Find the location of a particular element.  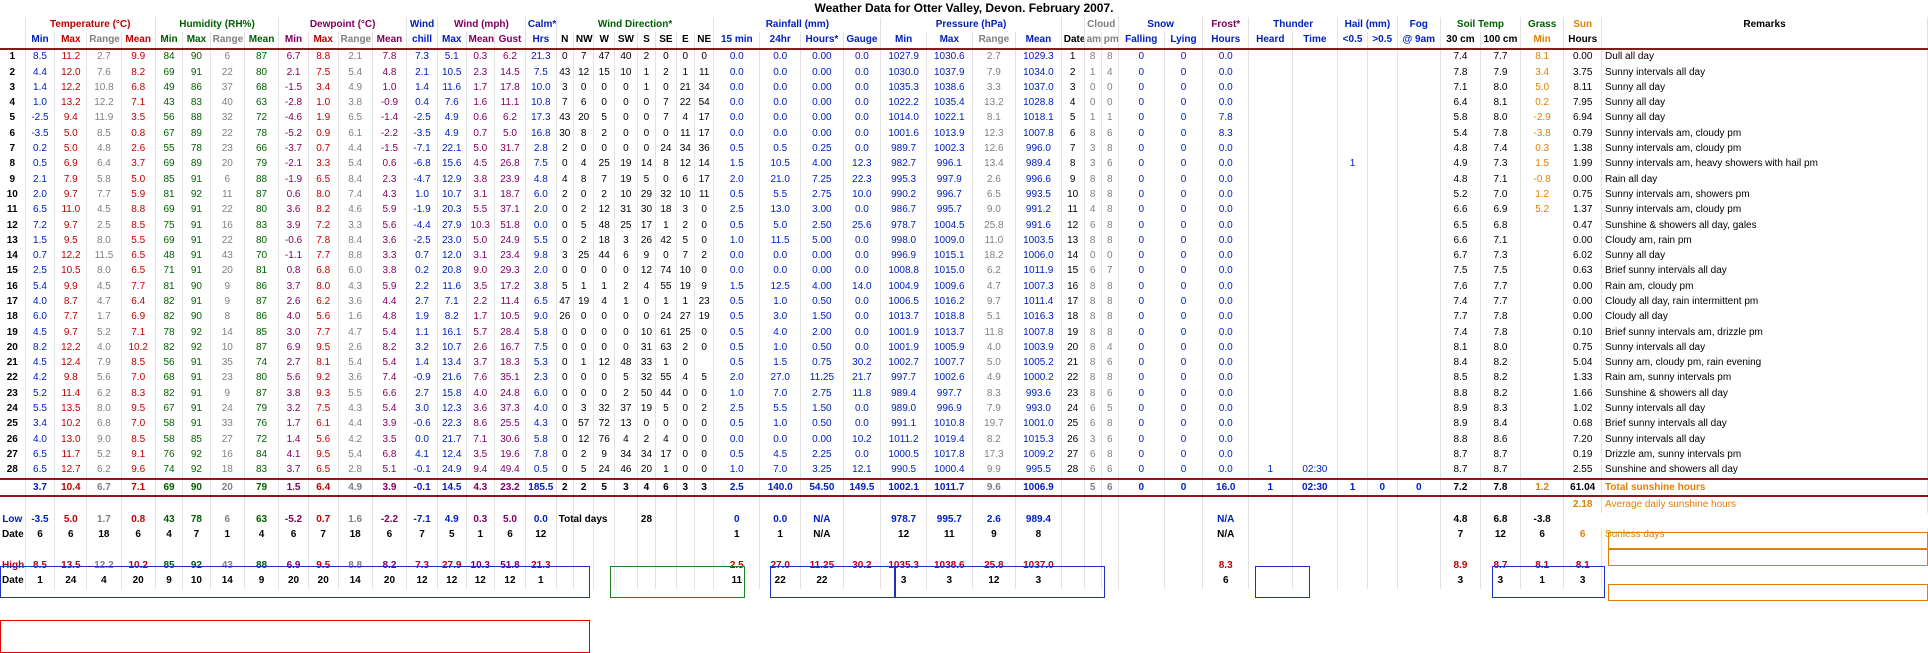

data-cell: 14.5 is located at coordinates (510, 72).